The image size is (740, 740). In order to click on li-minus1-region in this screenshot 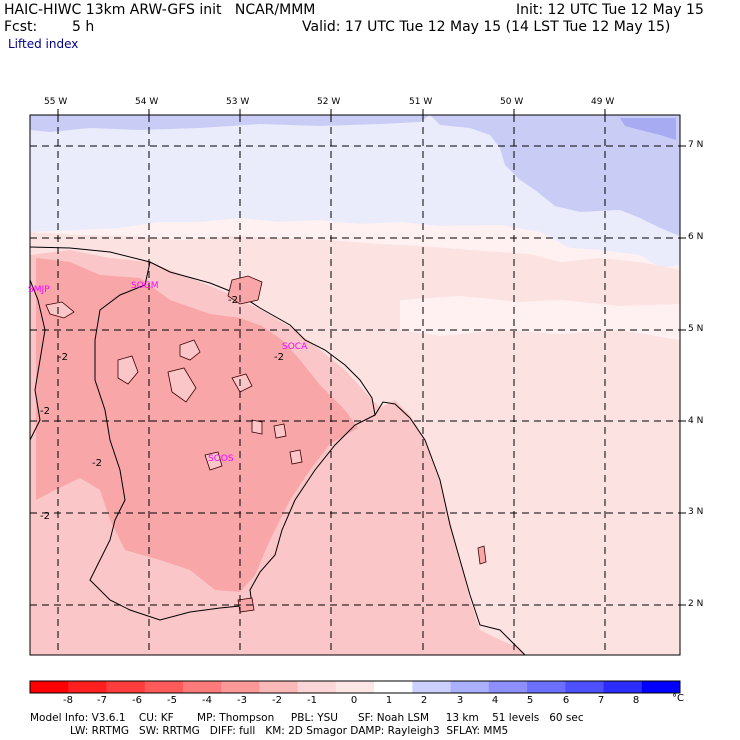, I will do `click(540, 318)`.